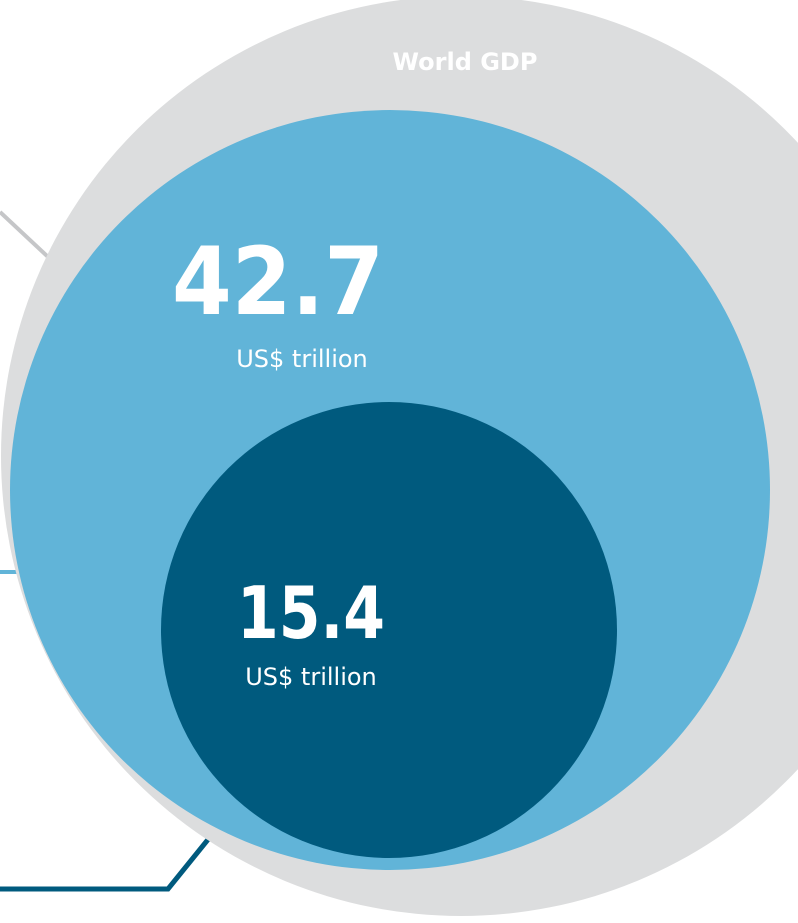 This screenshot has height=923, width=798. What do you see at coordinates (278, 282) in the screenshot?
I see `value-label-42-7: 42.7` at bounding box center [278, 282].